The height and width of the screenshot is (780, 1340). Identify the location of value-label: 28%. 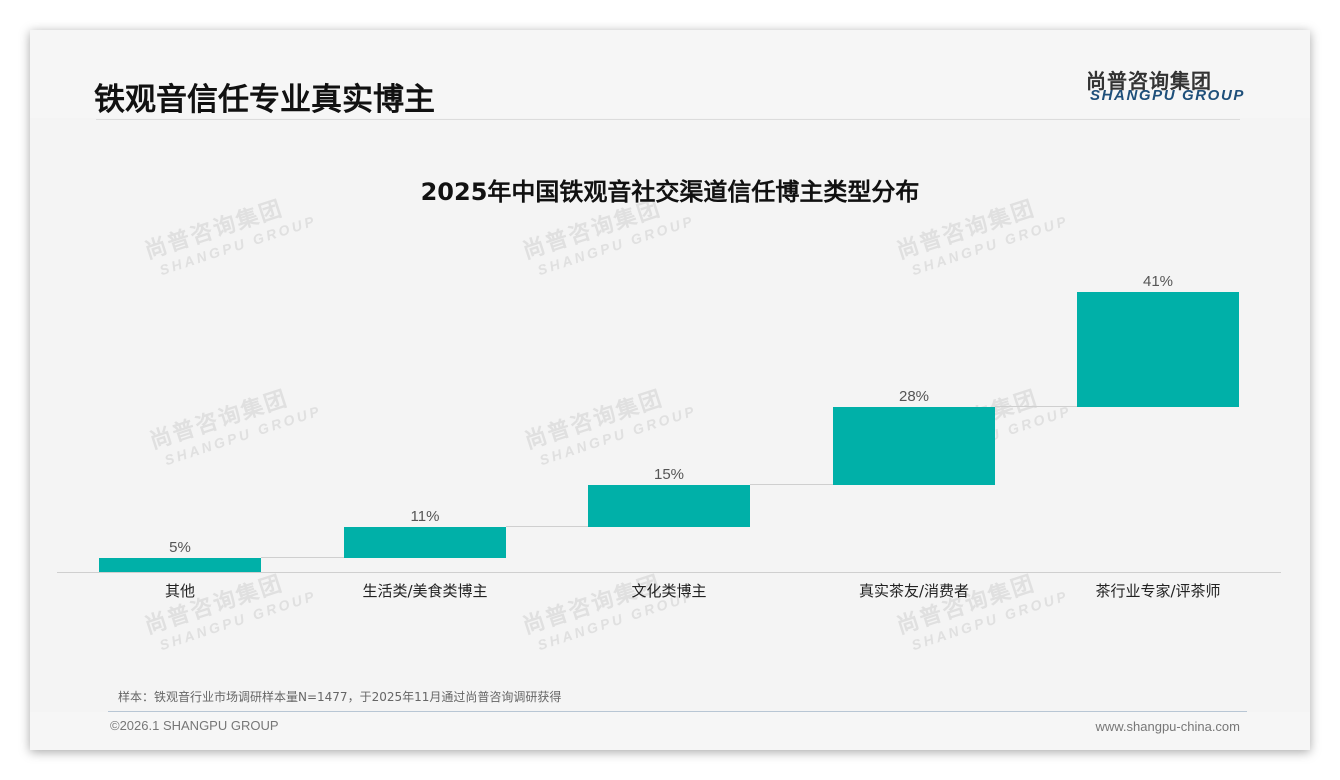
(914, 396).